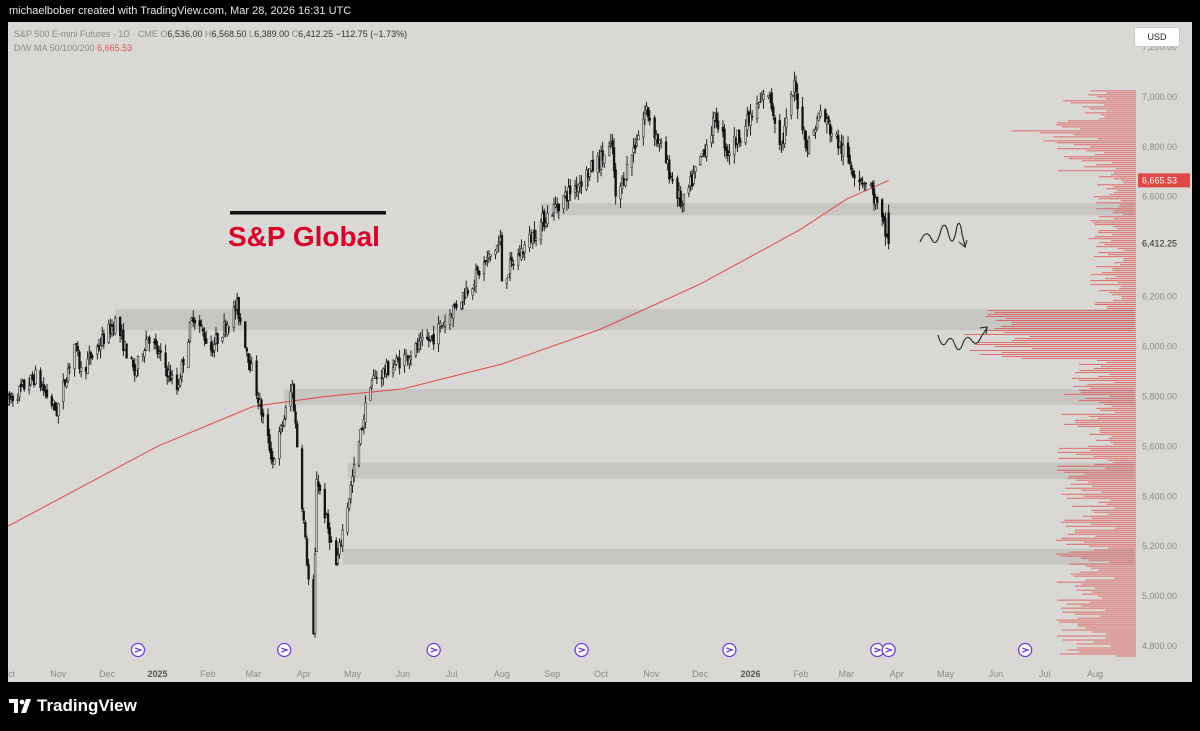 The height and width of the screenshot is (731, 1200). Describe the element at coordinates (1159, 396) in the screenshot. I see `y-tick-label: 5,800.00` at that location.